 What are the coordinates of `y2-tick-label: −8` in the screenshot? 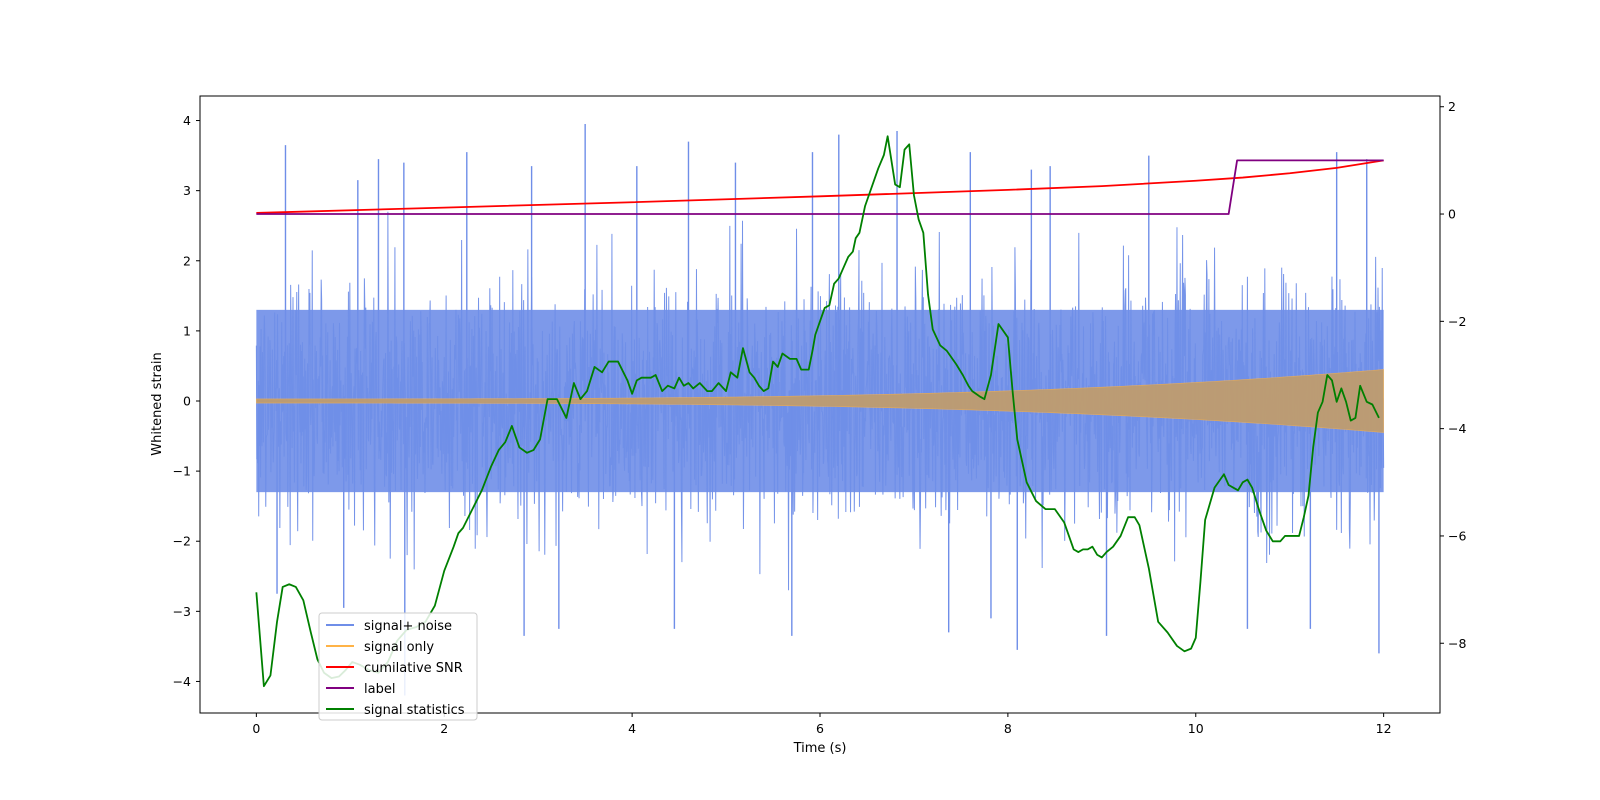 It's located at (1457, 643).